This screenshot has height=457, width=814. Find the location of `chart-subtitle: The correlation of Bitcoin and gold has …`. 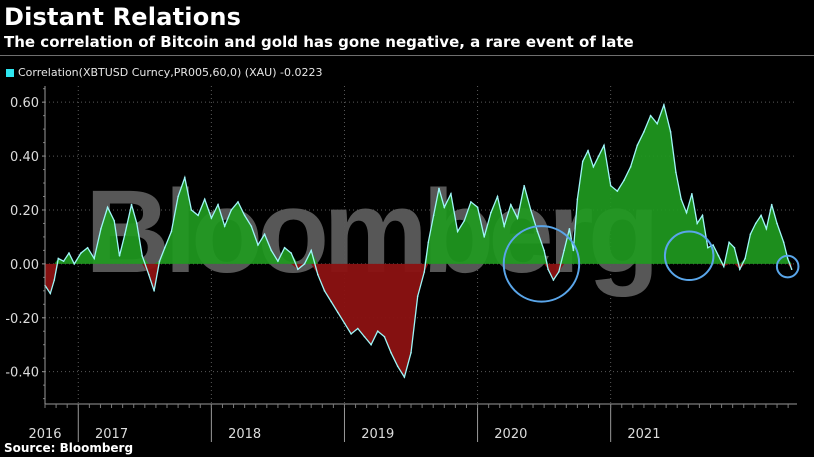

chart-subtitle: The correlation of Bitcoin and gold has … is located at coordinates (319, 42).